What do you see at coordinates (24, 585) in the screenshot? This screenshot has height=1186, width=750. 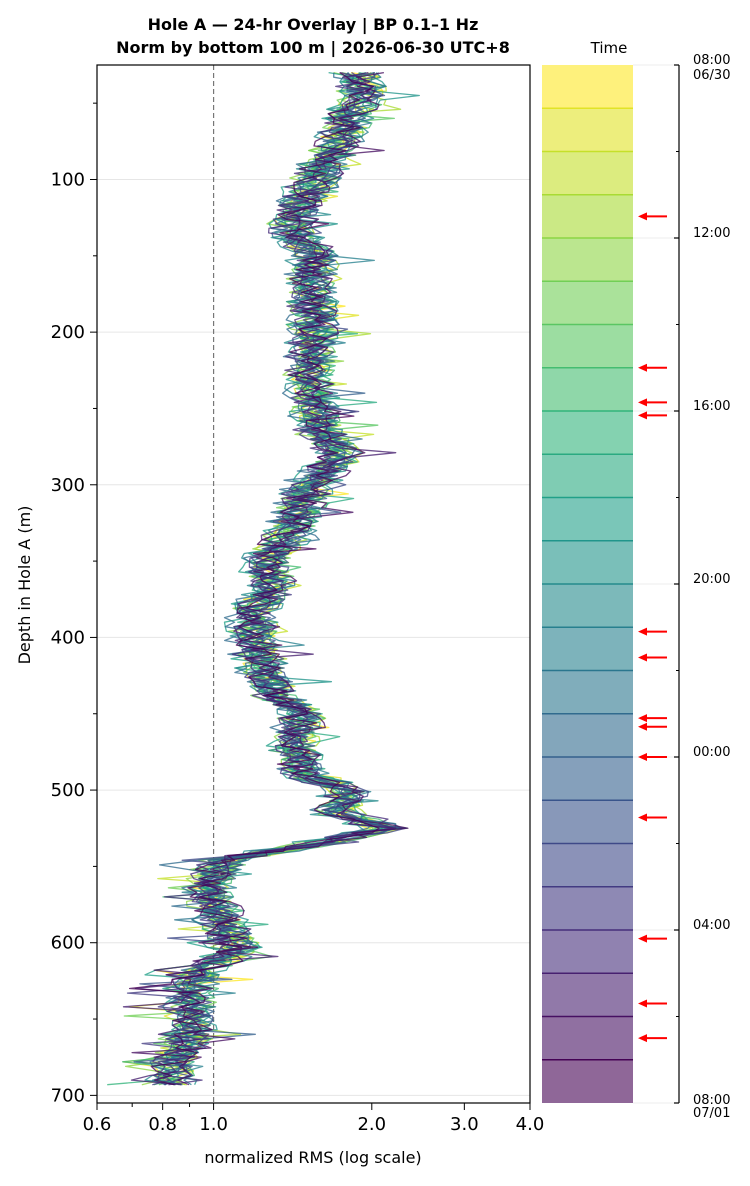 I see `y-axis-label: Depth in Hole A (m)` at bounding box center [24, 585].